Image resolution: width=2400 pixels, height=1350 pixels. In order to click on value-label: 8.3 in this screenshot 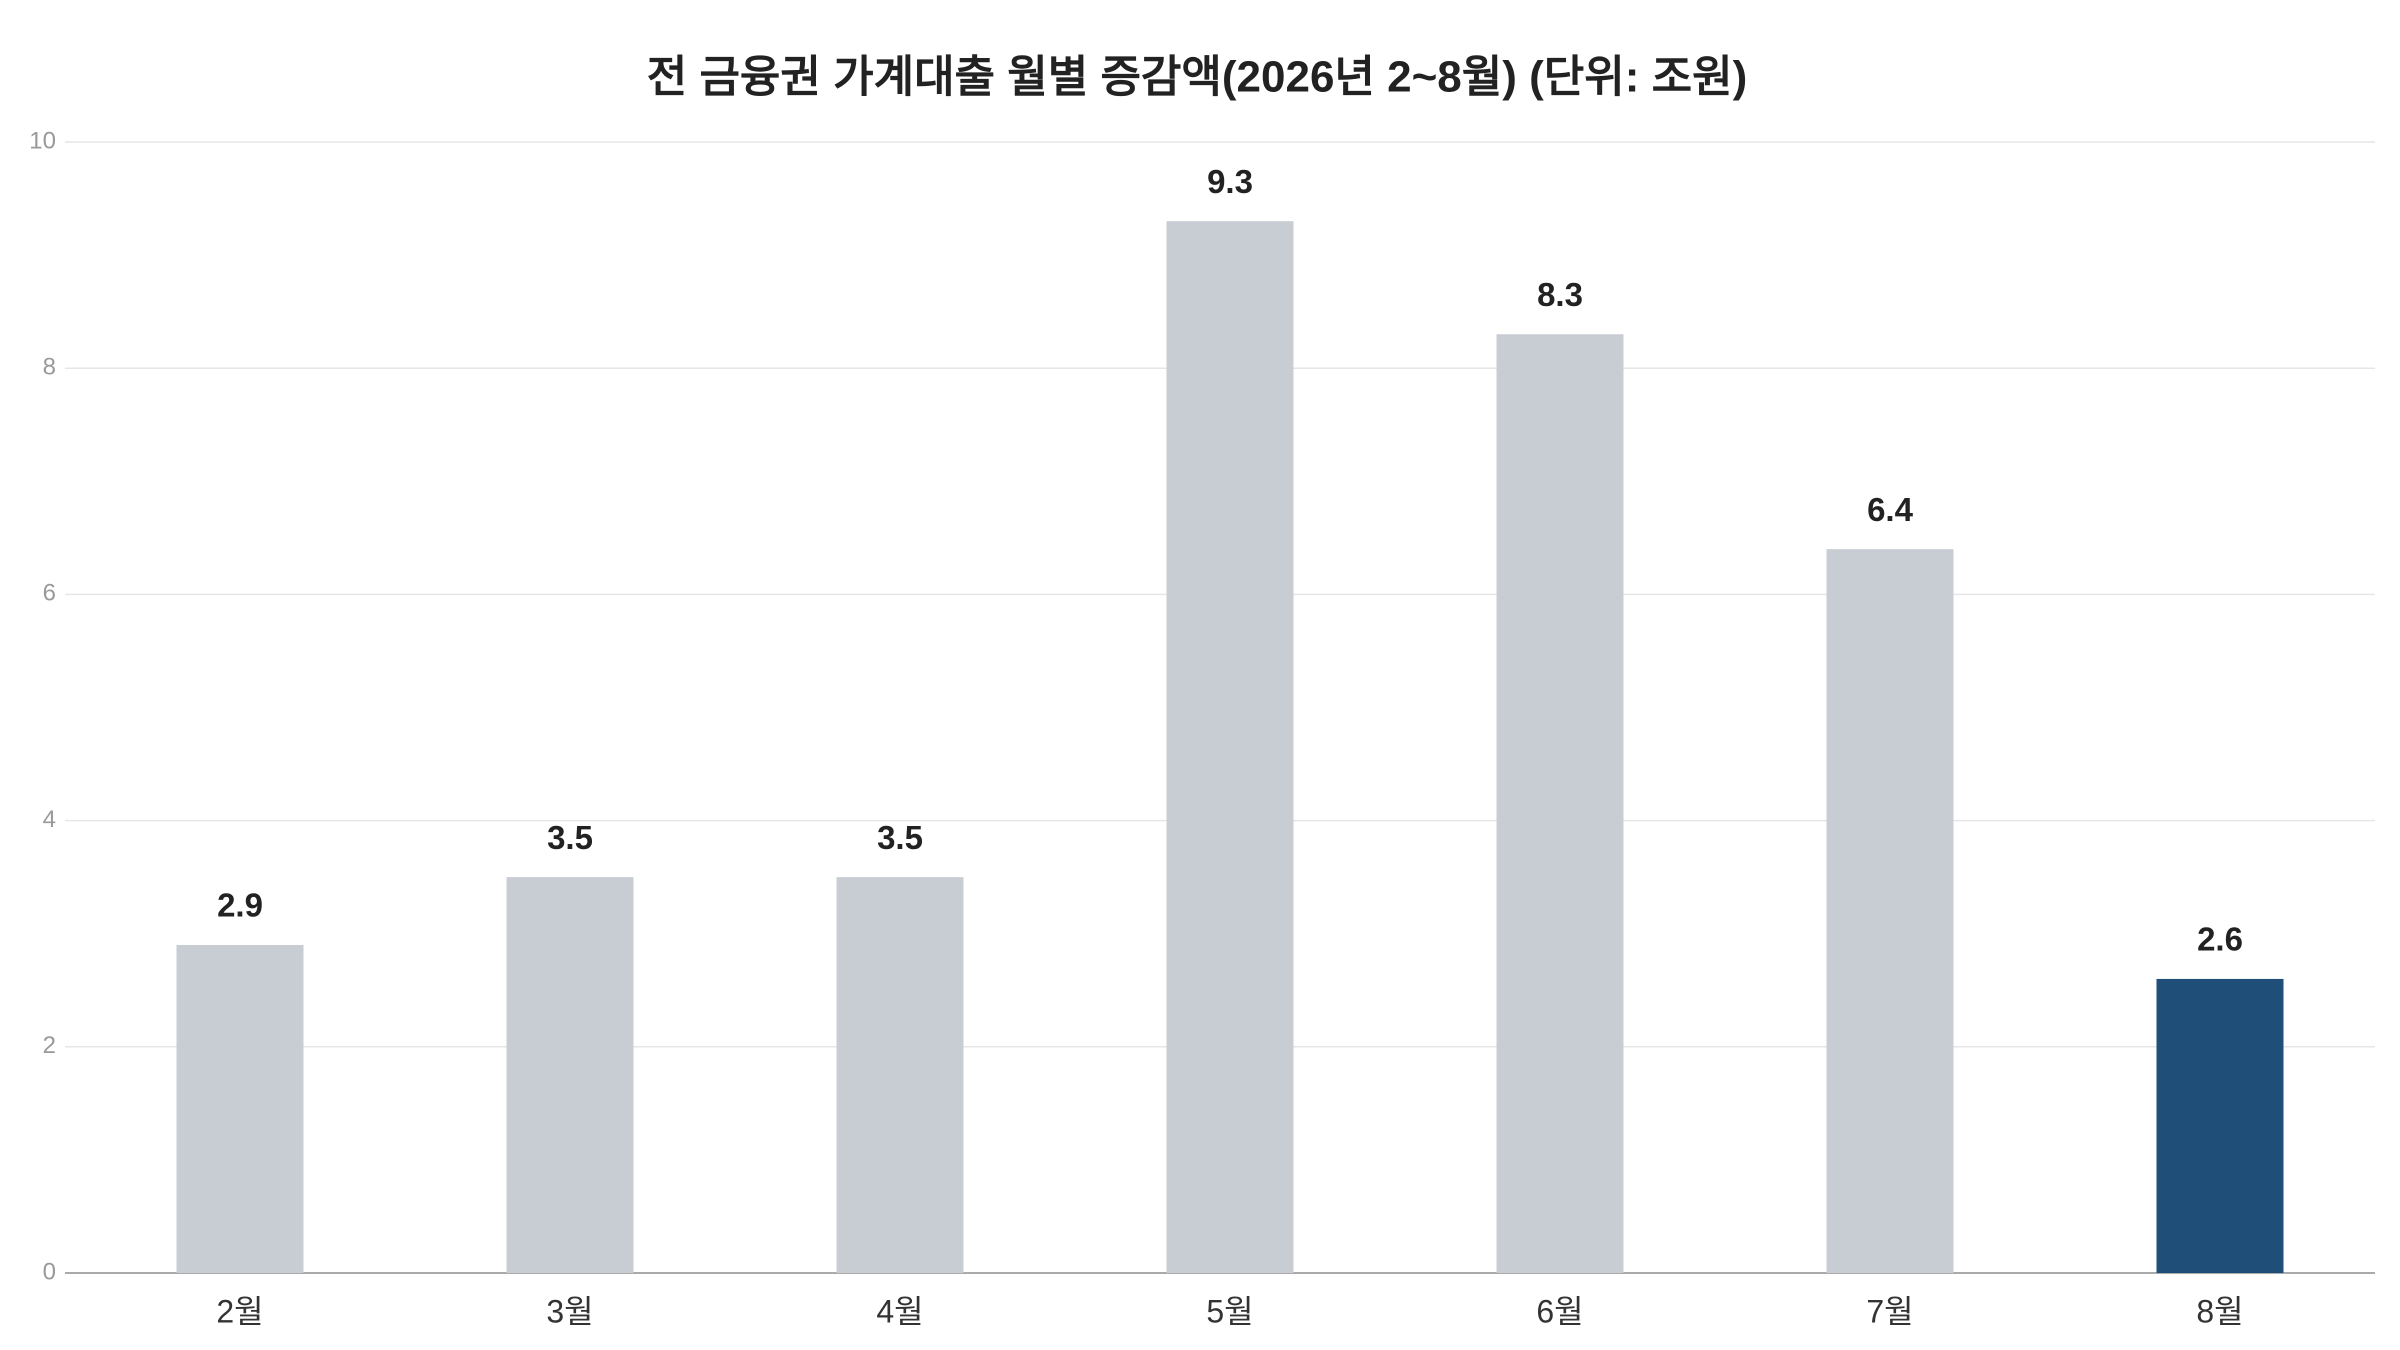, I will do `click(1560, 294)`.